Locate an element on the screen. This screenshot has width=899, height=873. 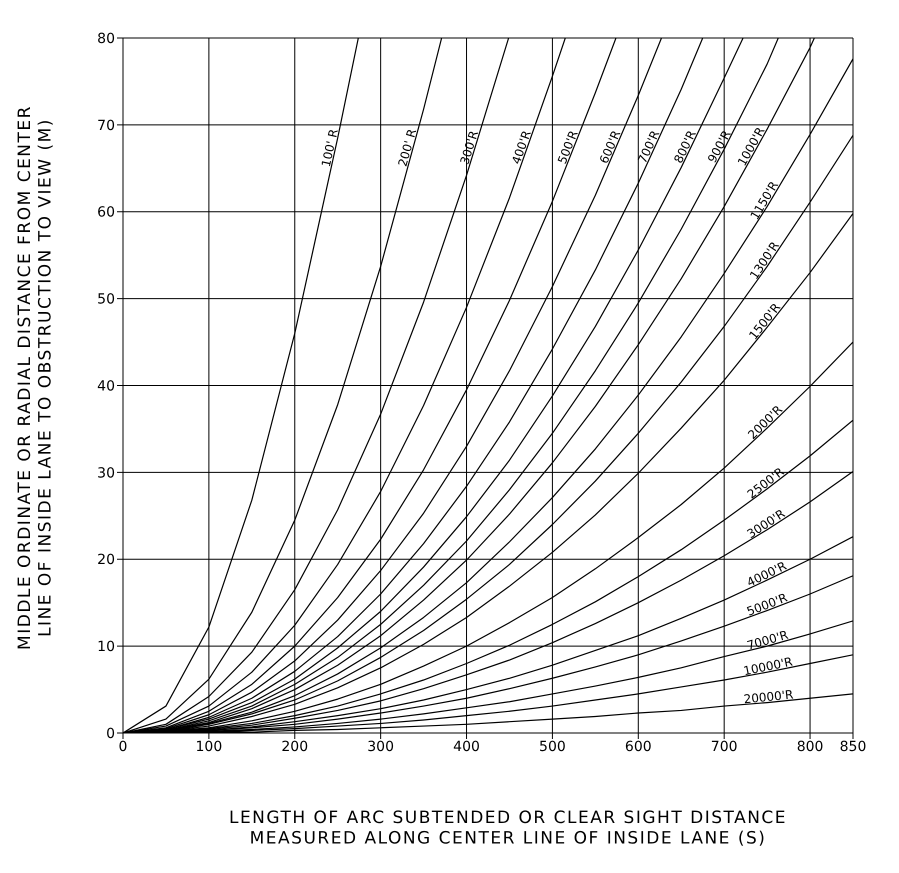
y-tick-label: 70 is located at coordinates (106, 126).